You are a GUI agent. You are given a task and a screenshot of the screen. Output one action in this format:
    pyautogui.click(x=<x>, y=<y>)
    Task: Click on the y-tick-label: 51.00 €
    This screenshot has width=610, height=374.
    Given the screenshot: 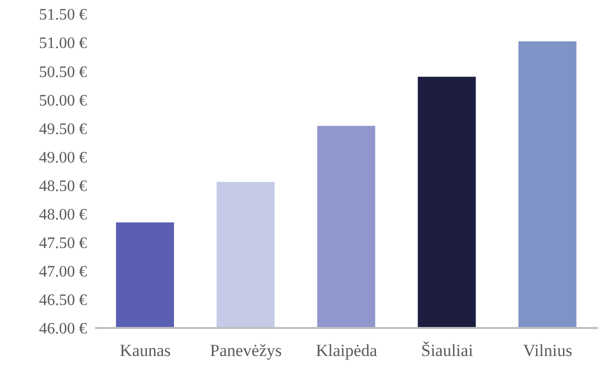 What is the action you would take?
    pyautogui.click(x=63, y=43)
    